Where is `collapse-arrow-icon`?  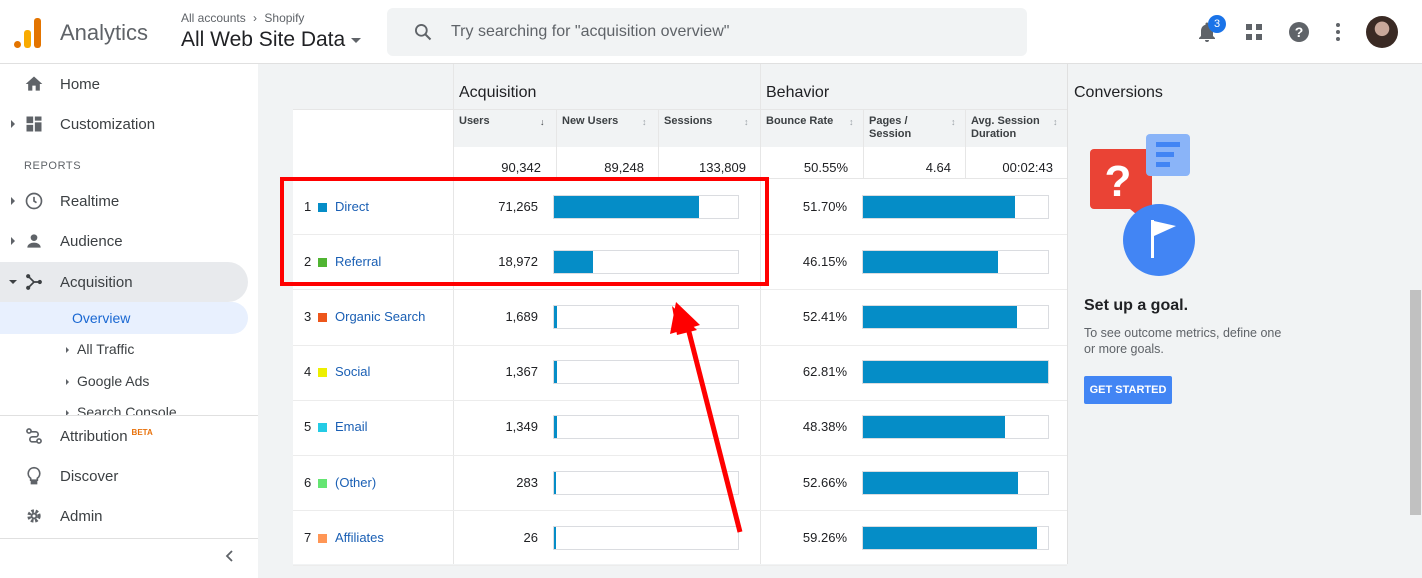
collapse-arrow-icon is located at coordinates (13, 282).